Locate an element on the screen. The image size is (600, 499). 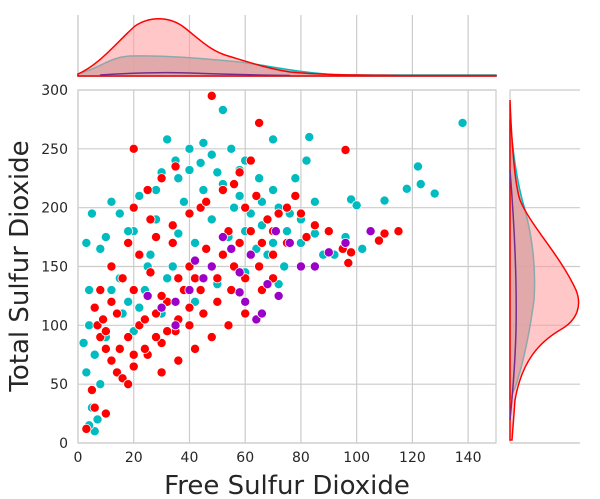
y-axis-title: Total Sulfur Dioxide is located at coordinates (20, 266).